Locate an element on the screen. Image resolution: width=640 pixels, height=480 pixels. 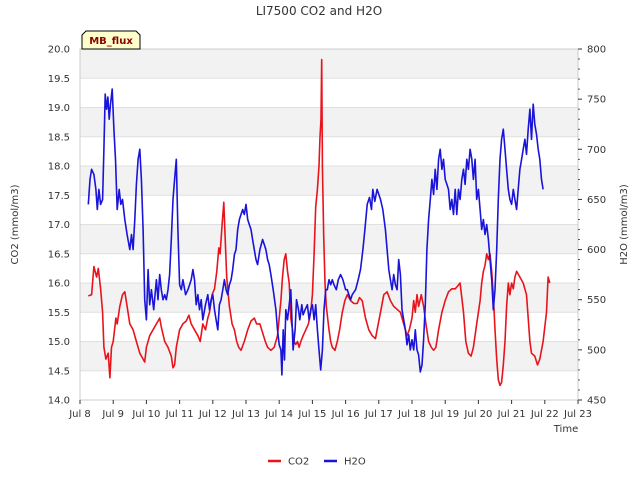
y-left-tick-label: 18.0 is located at coordinates (59, 167).